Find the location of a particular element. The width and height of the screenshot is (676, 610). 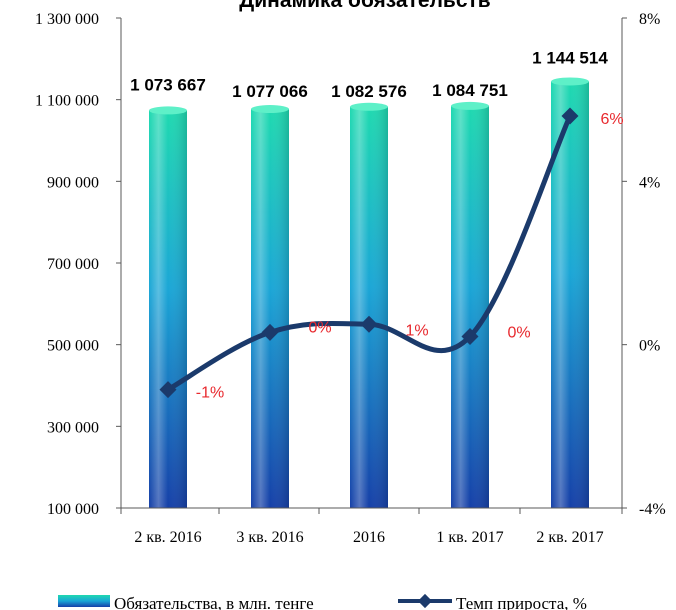

legend-line-marker is located at coordinates (425, 601).